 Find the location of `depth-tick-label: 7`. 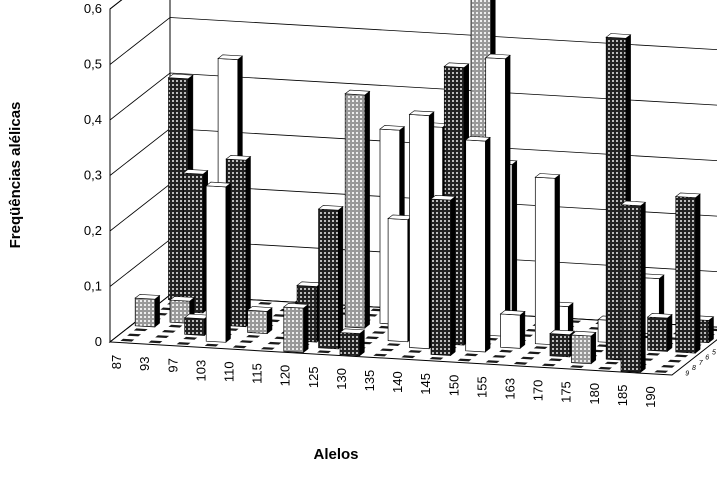

depth-tick-label: 7 is located at coordinates (701, 363).